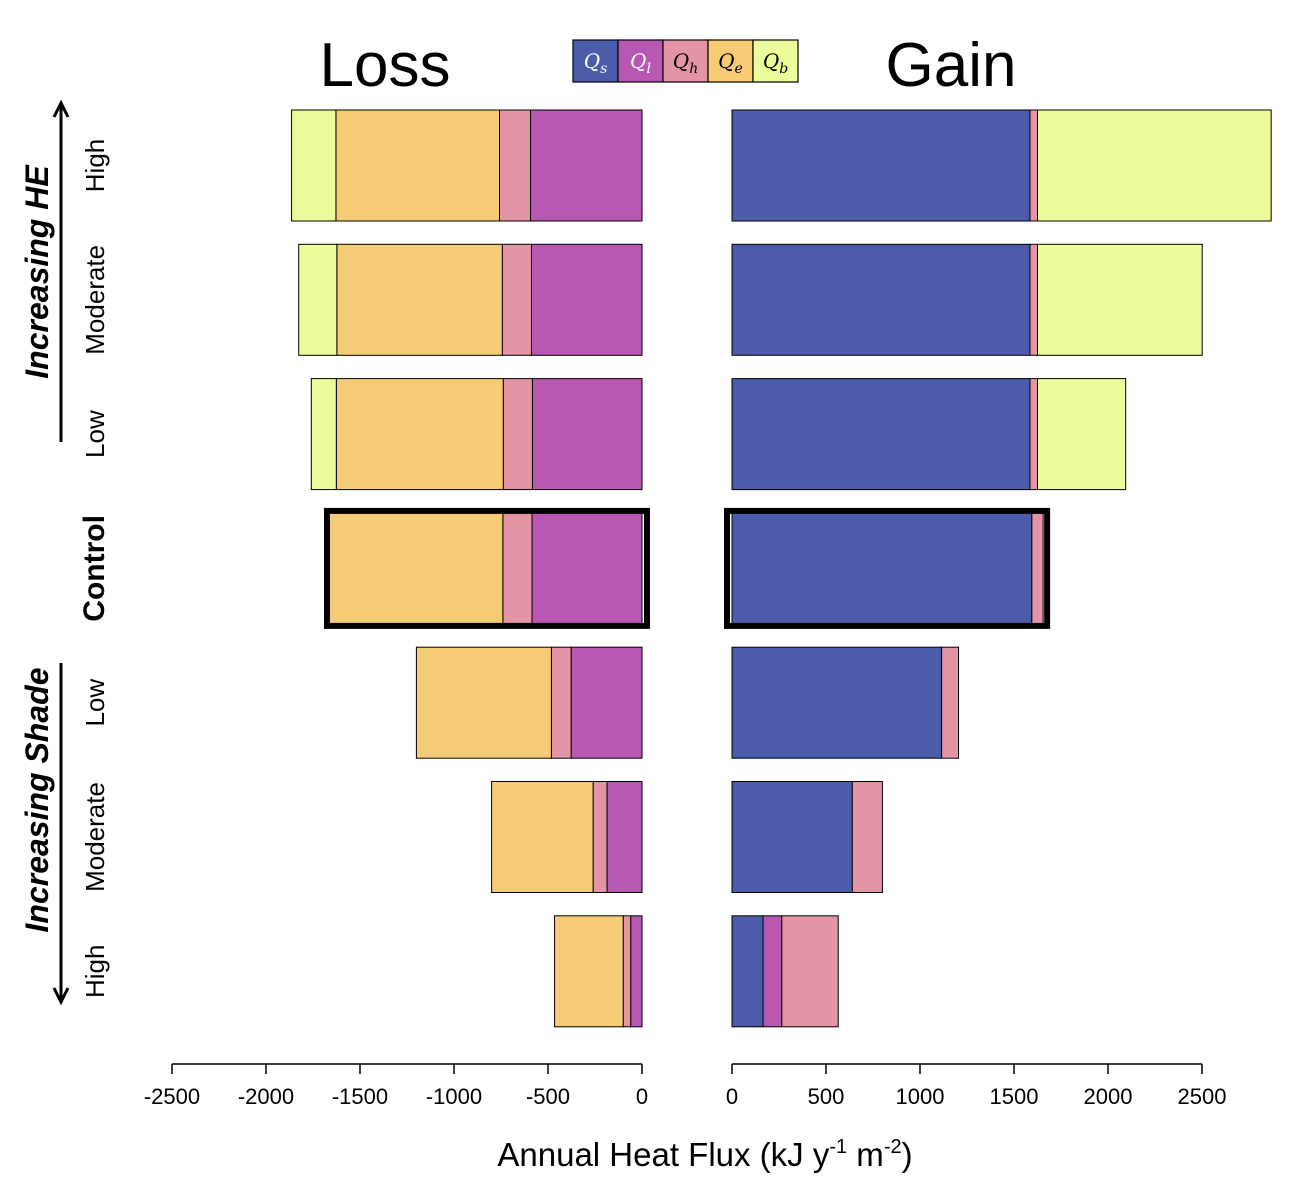 Image resolution: width=1307 pixels, height=1198 pixels. Describe the element at coordinates (95, 165) in the screenshot. I see `row-label-0: High` at that location.